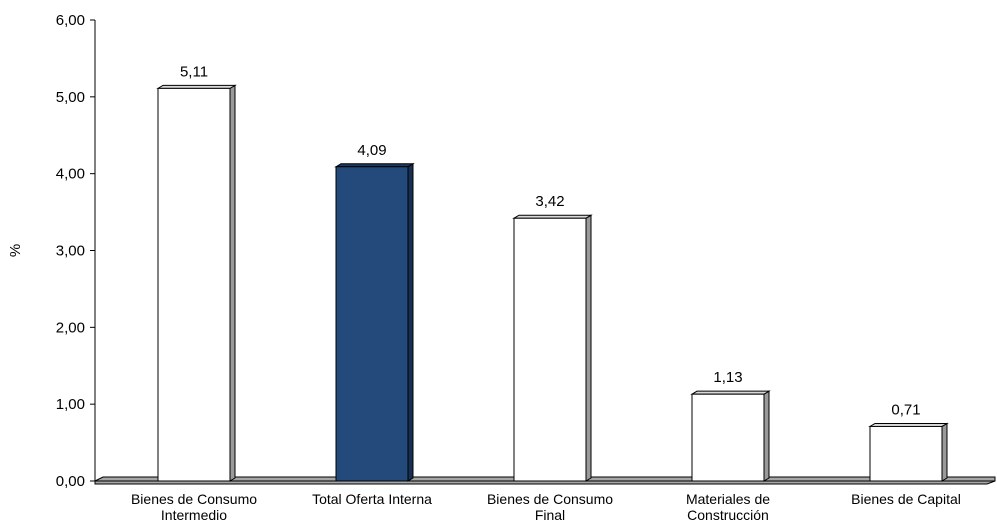  I want to click on data-label: 1,13, so click(727, 377).